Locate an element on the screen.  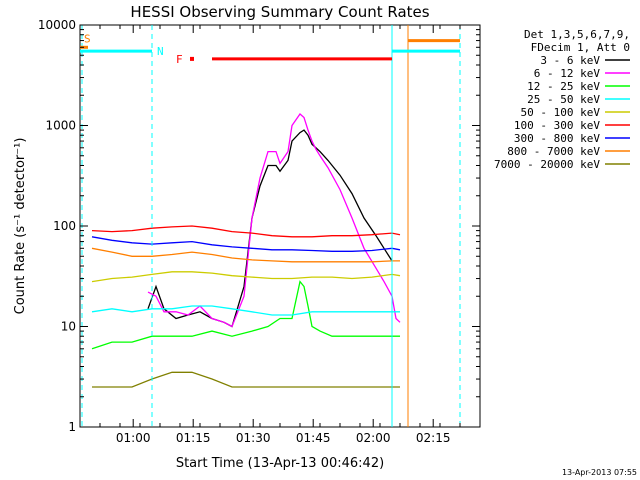
series-7000-20000-kev-line is located at coordinates (246, 379).